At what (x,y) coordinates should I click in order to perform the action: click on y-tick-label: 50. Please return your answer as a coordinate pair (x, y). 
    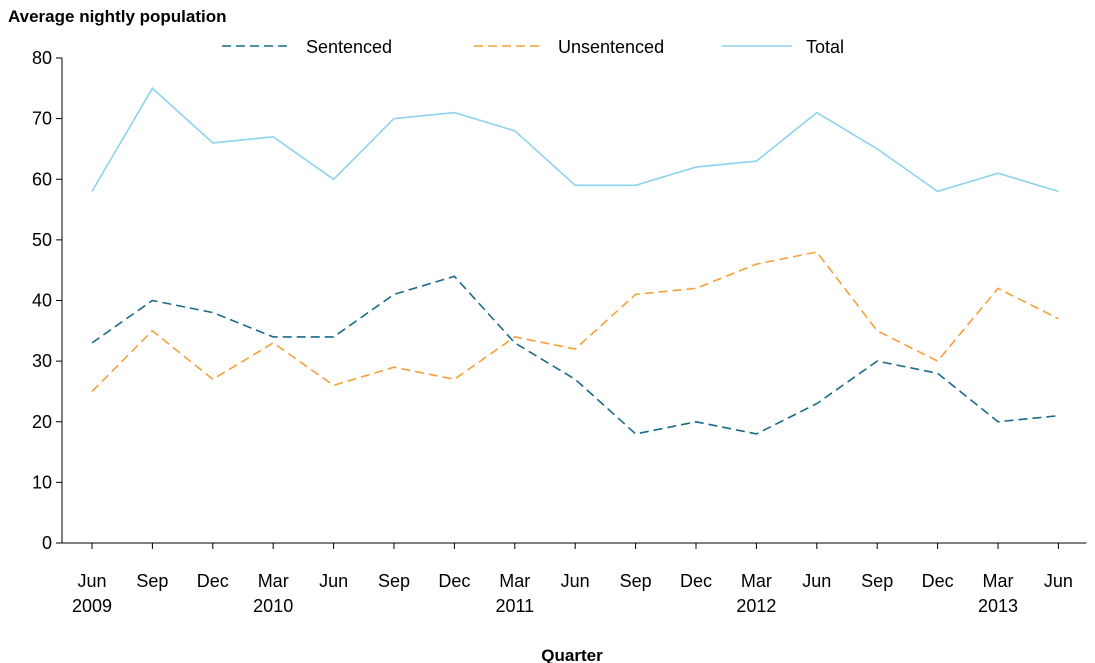
    Looking at the image, I should click on (42, 240).